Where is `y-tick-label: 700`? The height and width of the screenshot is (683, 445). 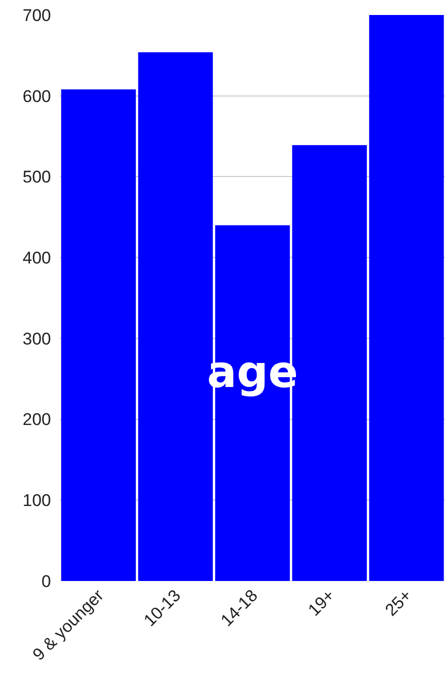 y-tick-label: 700 is located at coordinates (36, 15).